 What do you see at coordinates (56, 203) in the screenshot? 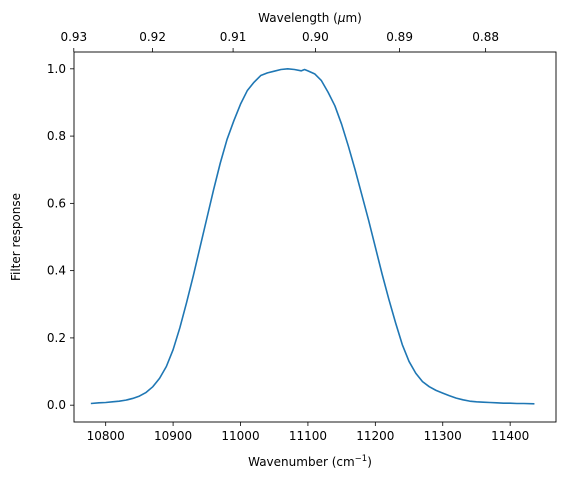
I see `y-tick-label: 0.6` at bounding box center [56, 203].